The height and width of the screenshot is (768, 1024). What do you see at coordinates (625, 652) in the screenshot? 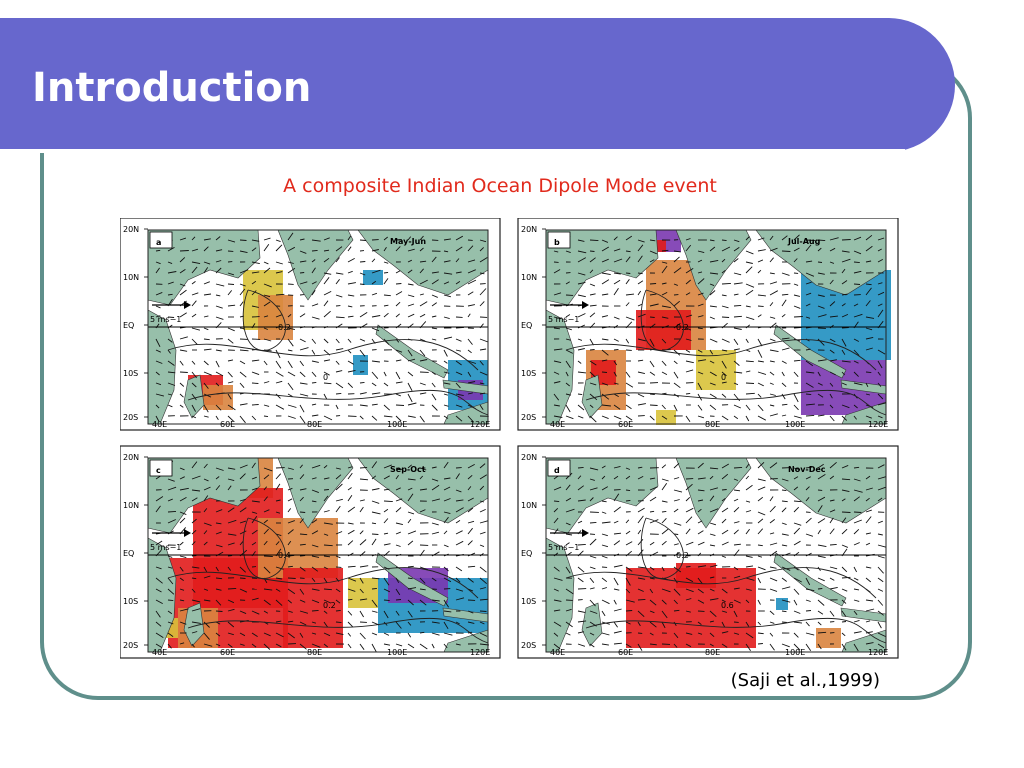
I see `lon-label-60e: 60E` at bounding box center [625, 652].